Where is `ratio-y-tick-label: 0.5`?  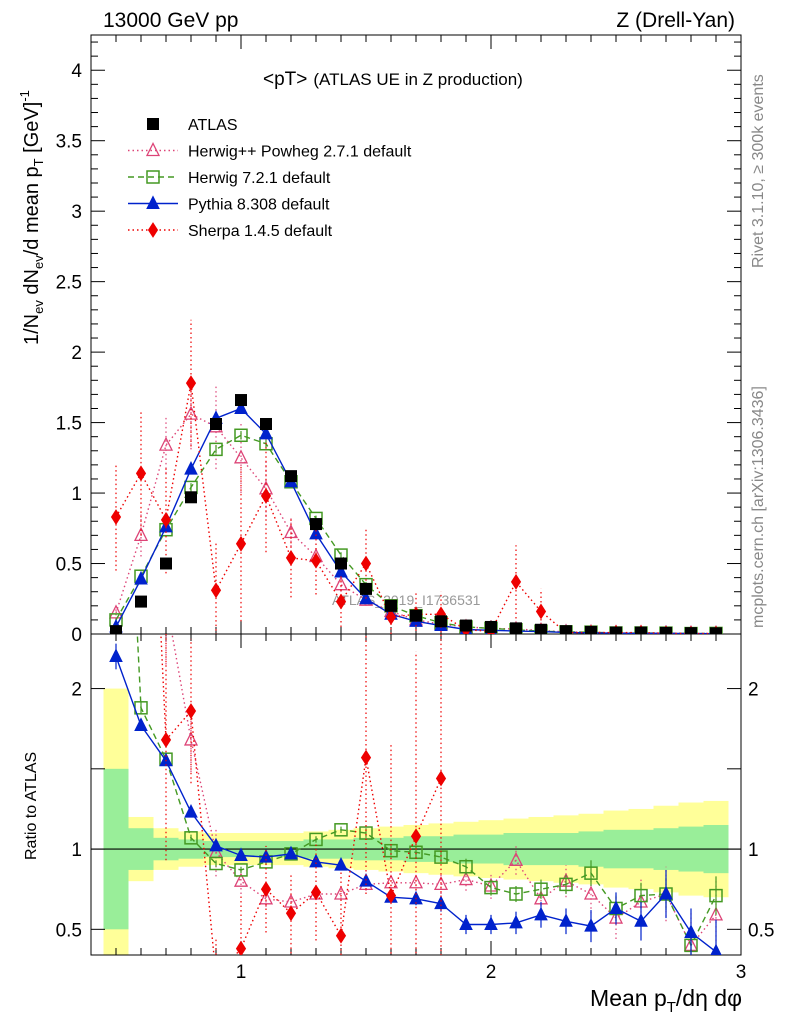
ratio-y-tick-label: 0.5 is located at coordinates (69, 930).